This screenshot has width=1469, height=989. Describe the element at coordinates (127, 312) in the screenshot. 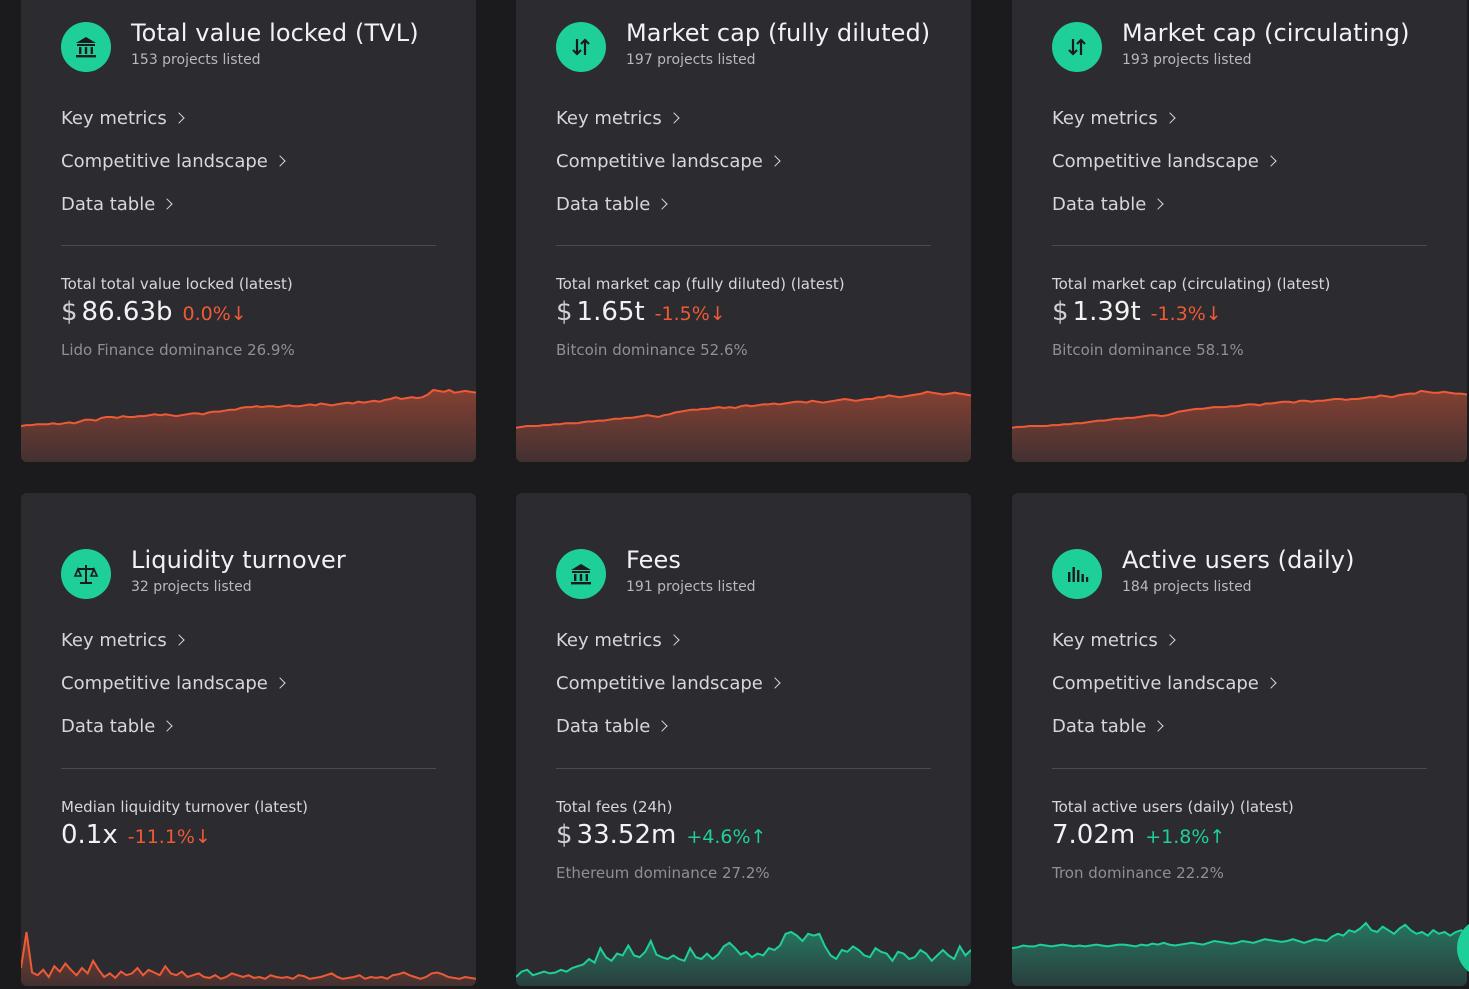

I see `metric-value: 86.63b` at that location.